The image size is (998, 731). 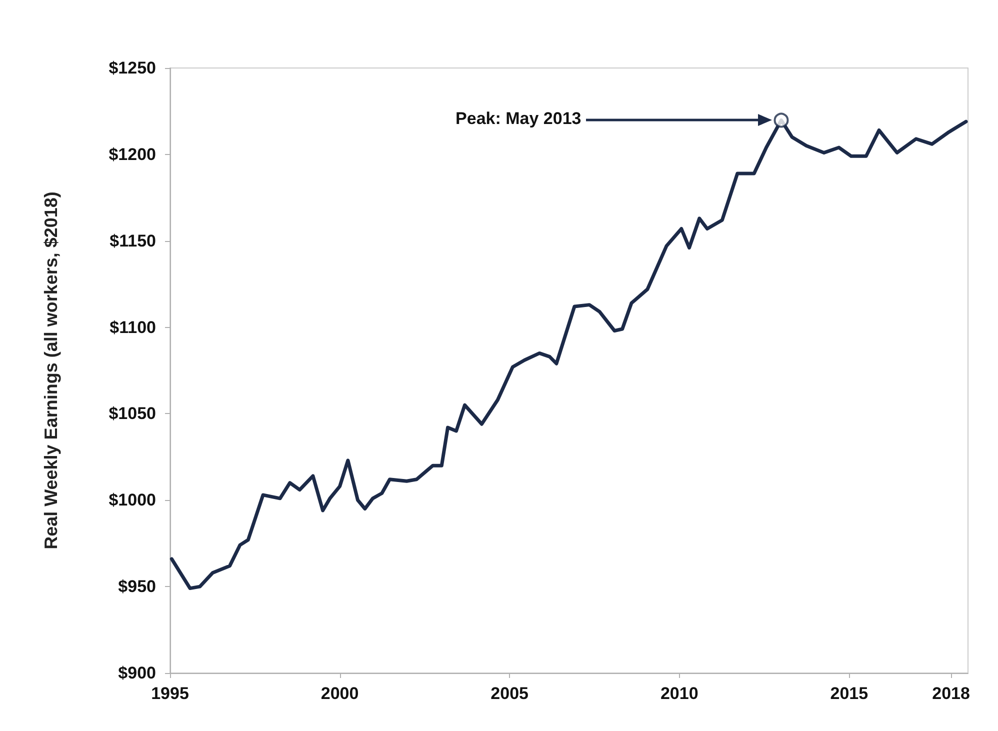 What do you see at coordinates (133, 327) in the screenshot?
I see `y-tick-label: $1100` at bounding box center [133, 327].